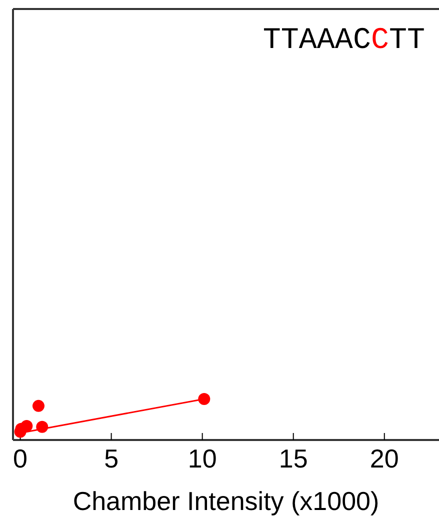 Image resolution: width=439 pixels, height=516 pixels. I want to click on x-tick-label: 15, so click(293, 458).